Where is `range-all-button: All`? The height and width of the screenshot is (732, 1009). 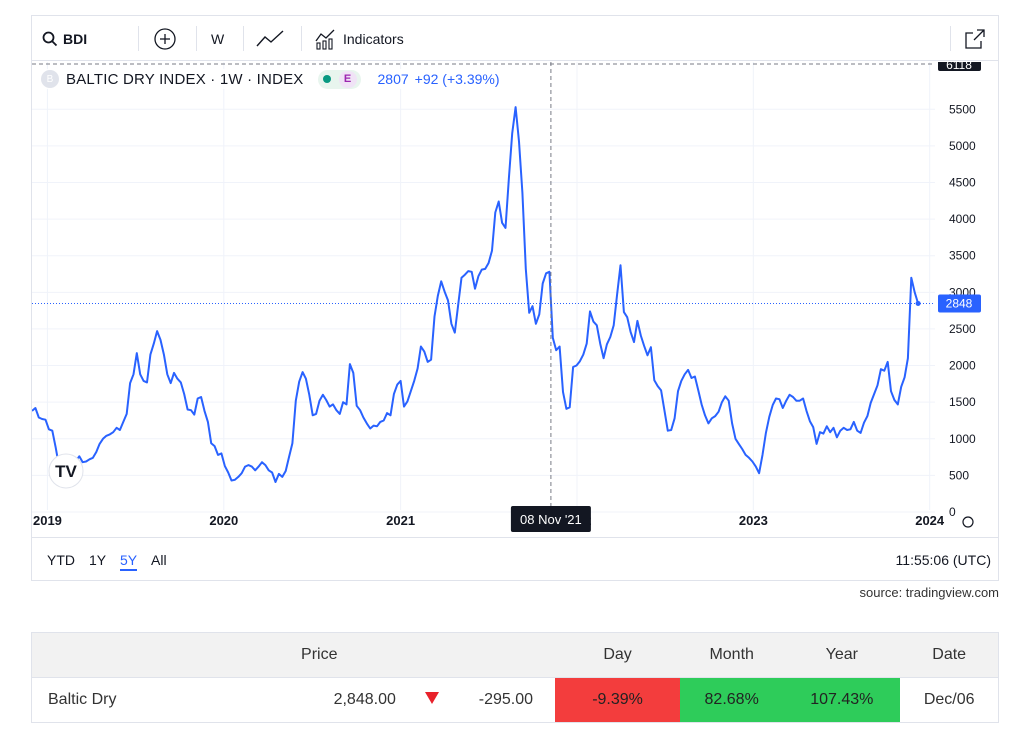 range-all-button: All is located at coordinates (159, 560).